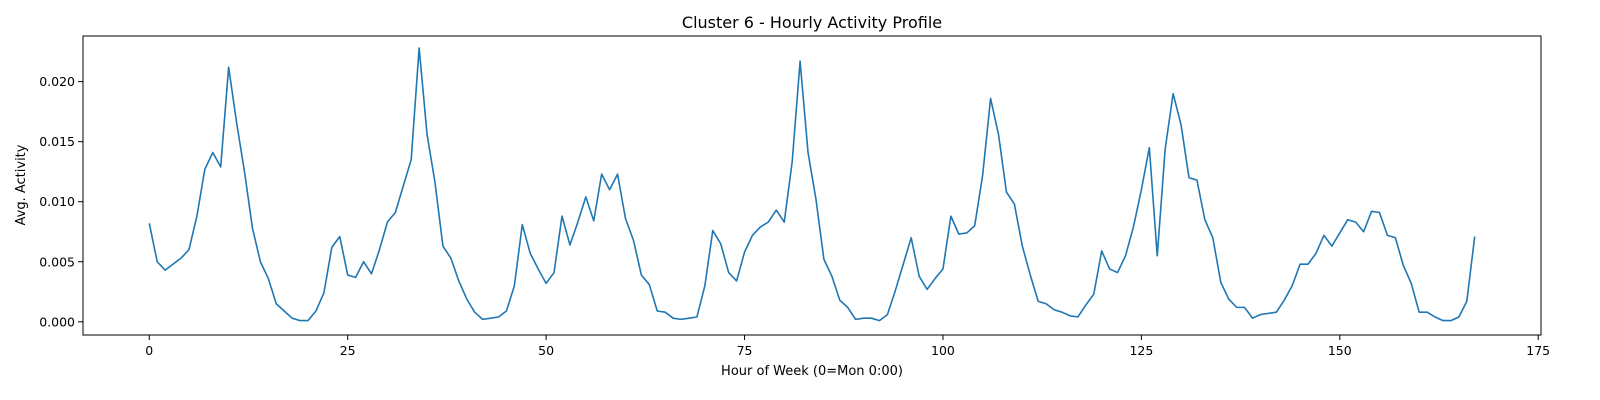  I want to click on y-tick-label: 0.000, so click(57, 321).